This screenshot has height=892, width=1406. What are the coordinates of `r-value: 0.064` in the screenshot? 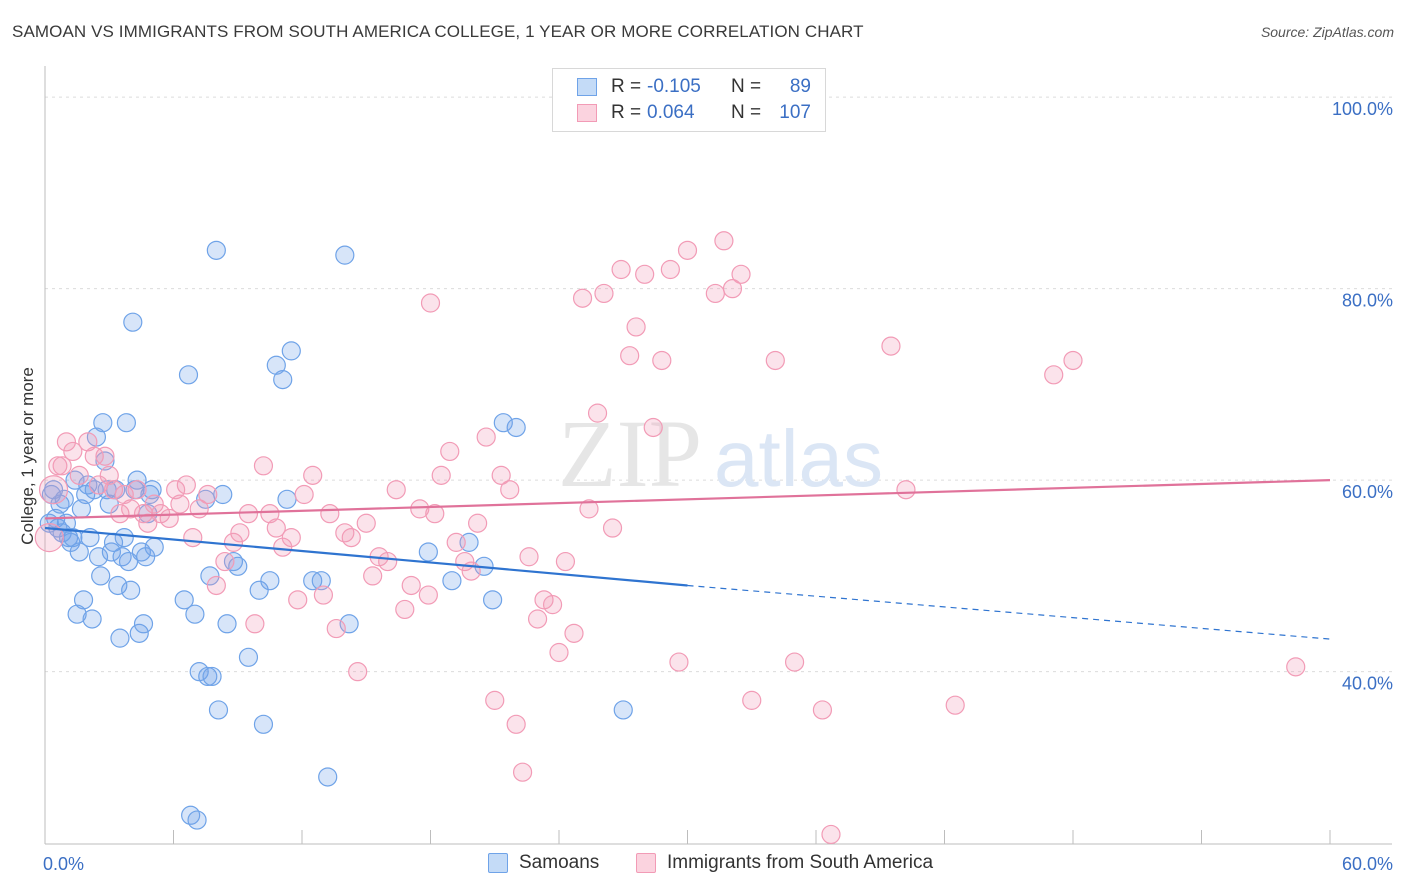 It's located at (671, 112).